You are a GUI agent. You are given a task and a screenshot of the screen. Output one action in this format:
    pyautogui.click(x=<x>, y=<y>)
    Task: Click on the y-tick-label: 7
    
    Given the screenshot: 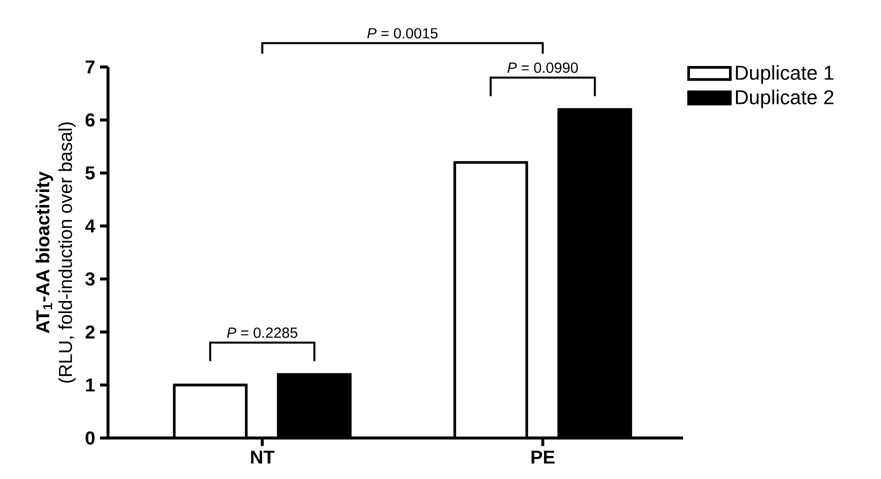 What is the action you would take?
    pyautogui.click(x=90, y=67)
    